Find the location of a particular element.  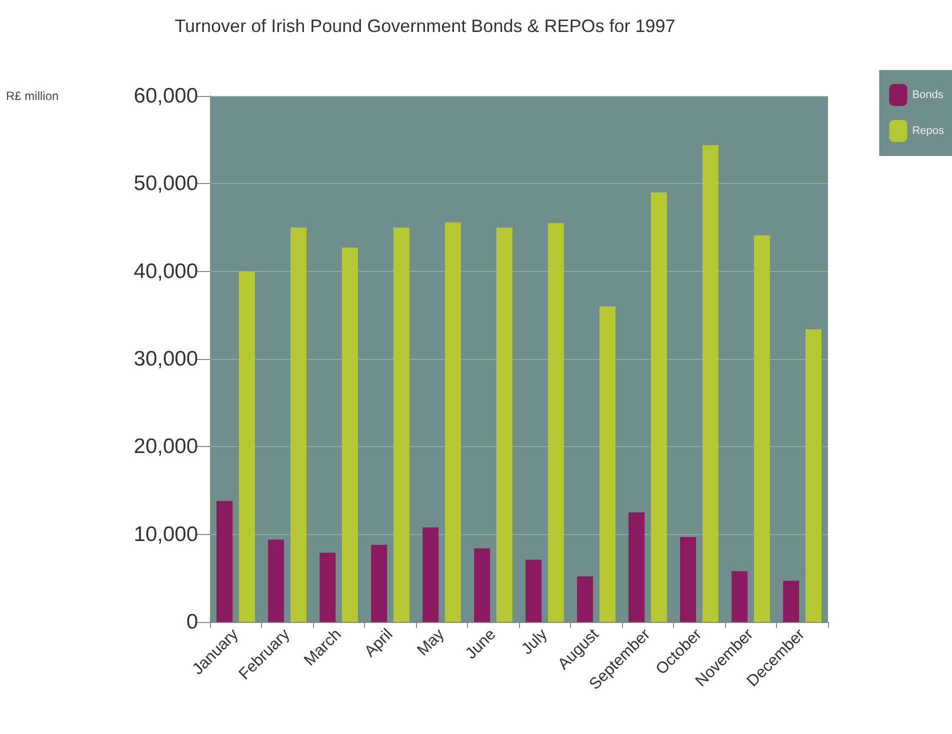

y-tick-label: 0 is located at coordinates (192, 622).